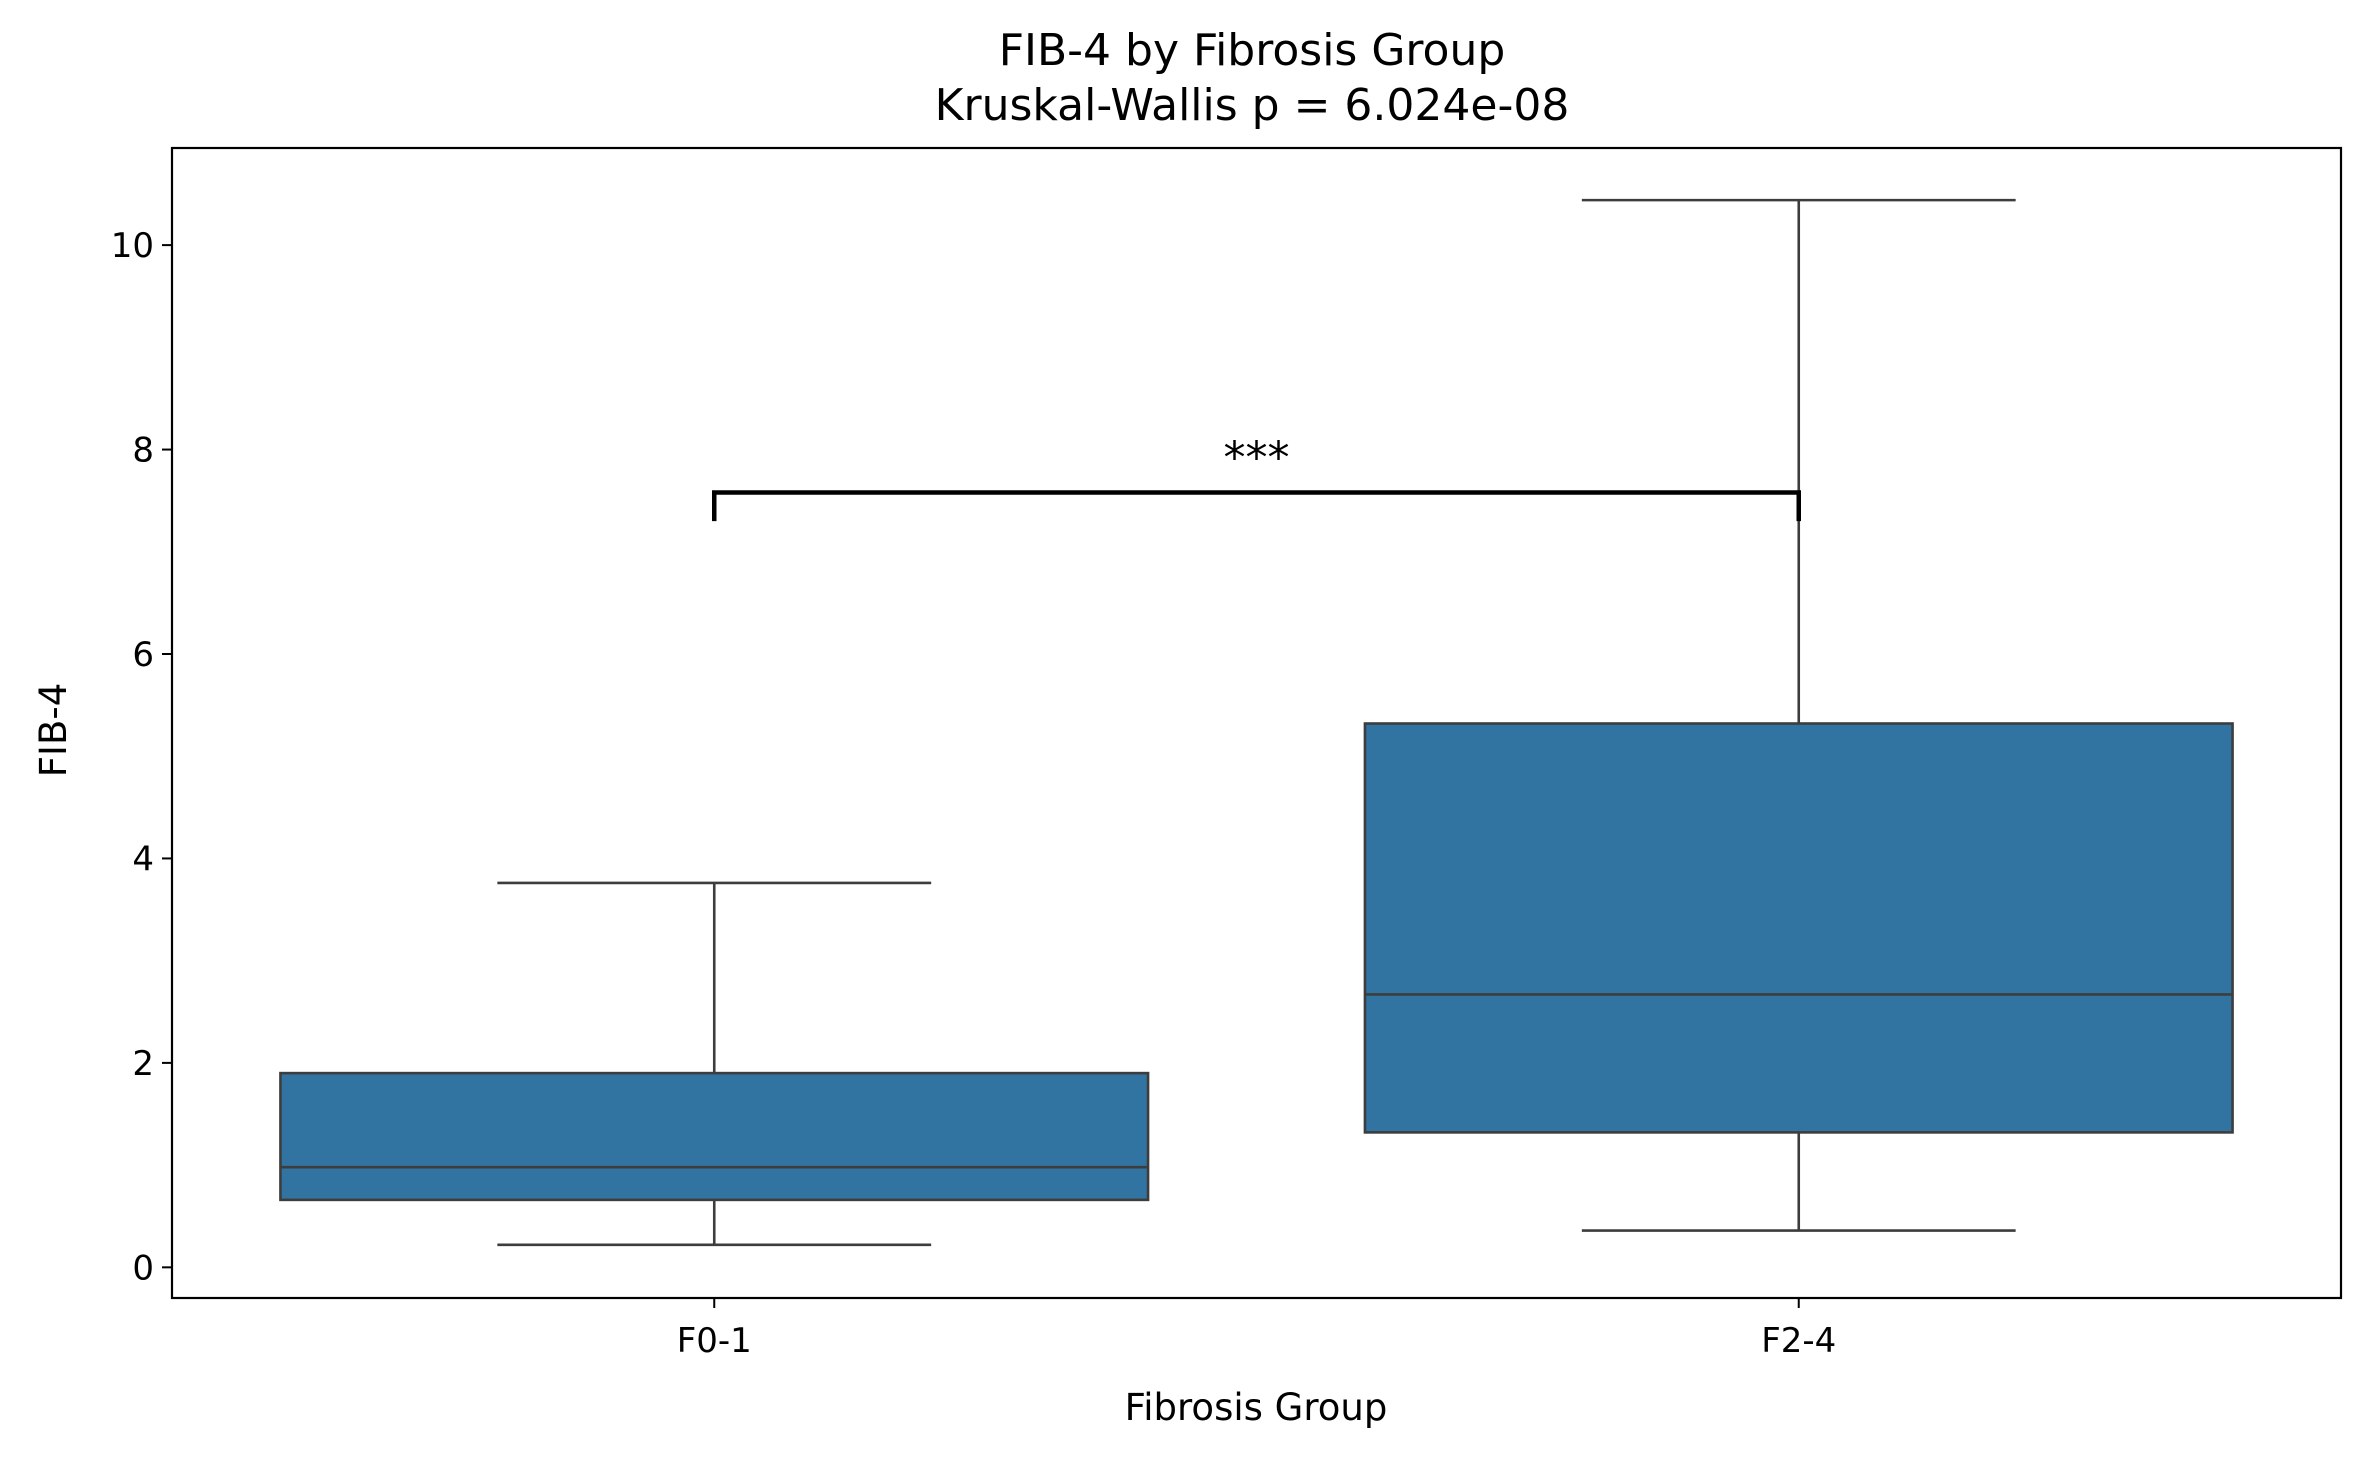 The image size is (2370, 1459). Describe the element at coordinates (143, 1268) in the screenshot. I see `y-tick-label: 0` at that location.